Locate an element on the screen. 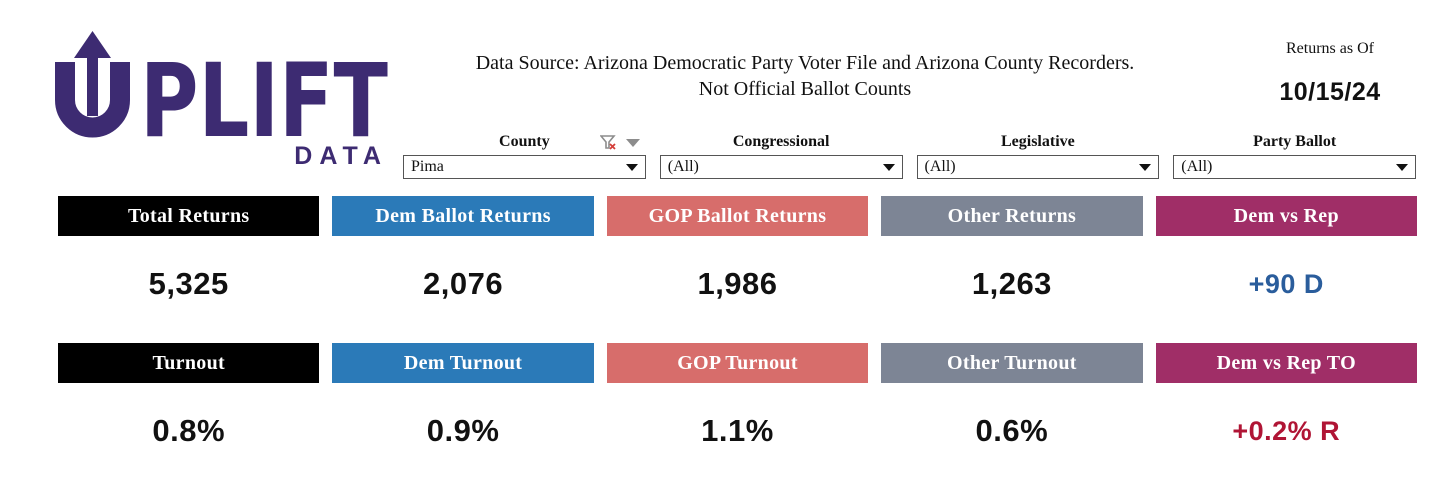 The height and width of the screenshot is (480, 1456). party-ballot-dropdown-value: (All) is located at coordinates (1197, 166).